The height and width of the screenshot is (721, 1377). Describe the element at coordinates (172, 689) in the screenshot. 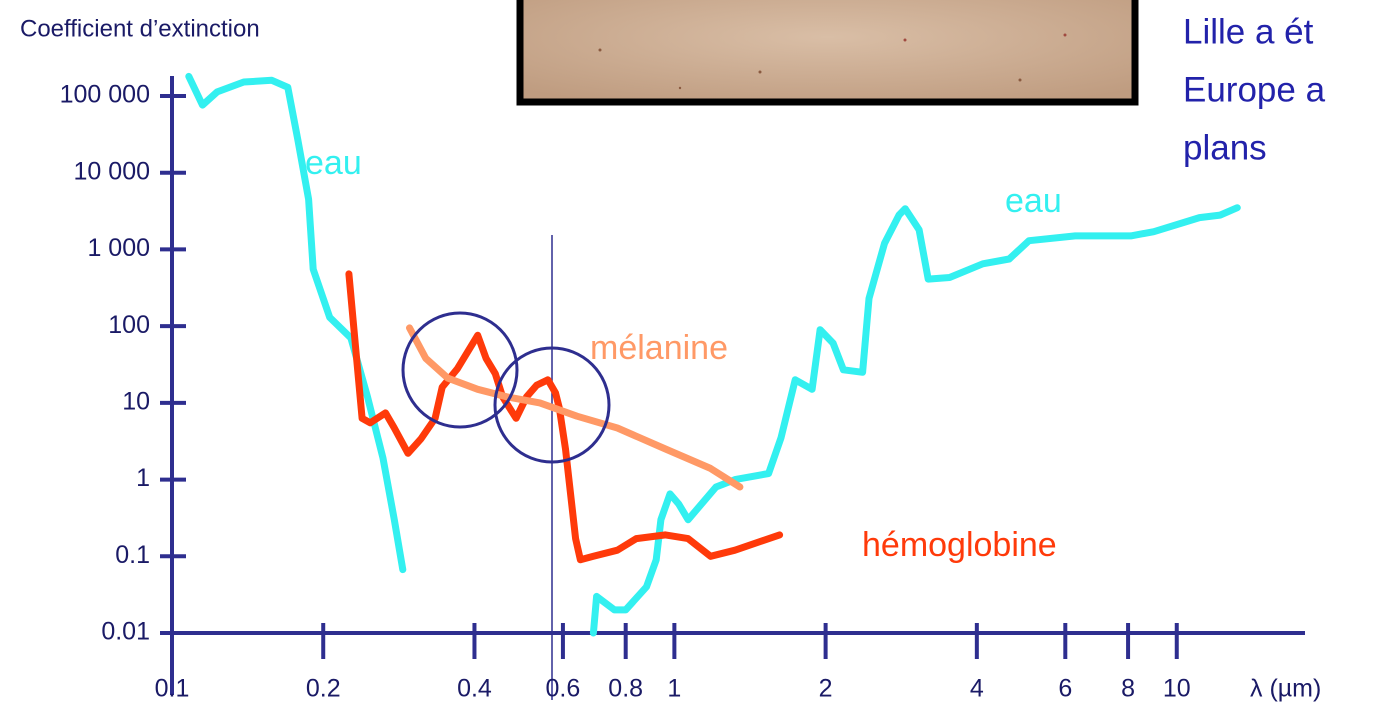

I see `x-tick-label: 0.1` at that location.